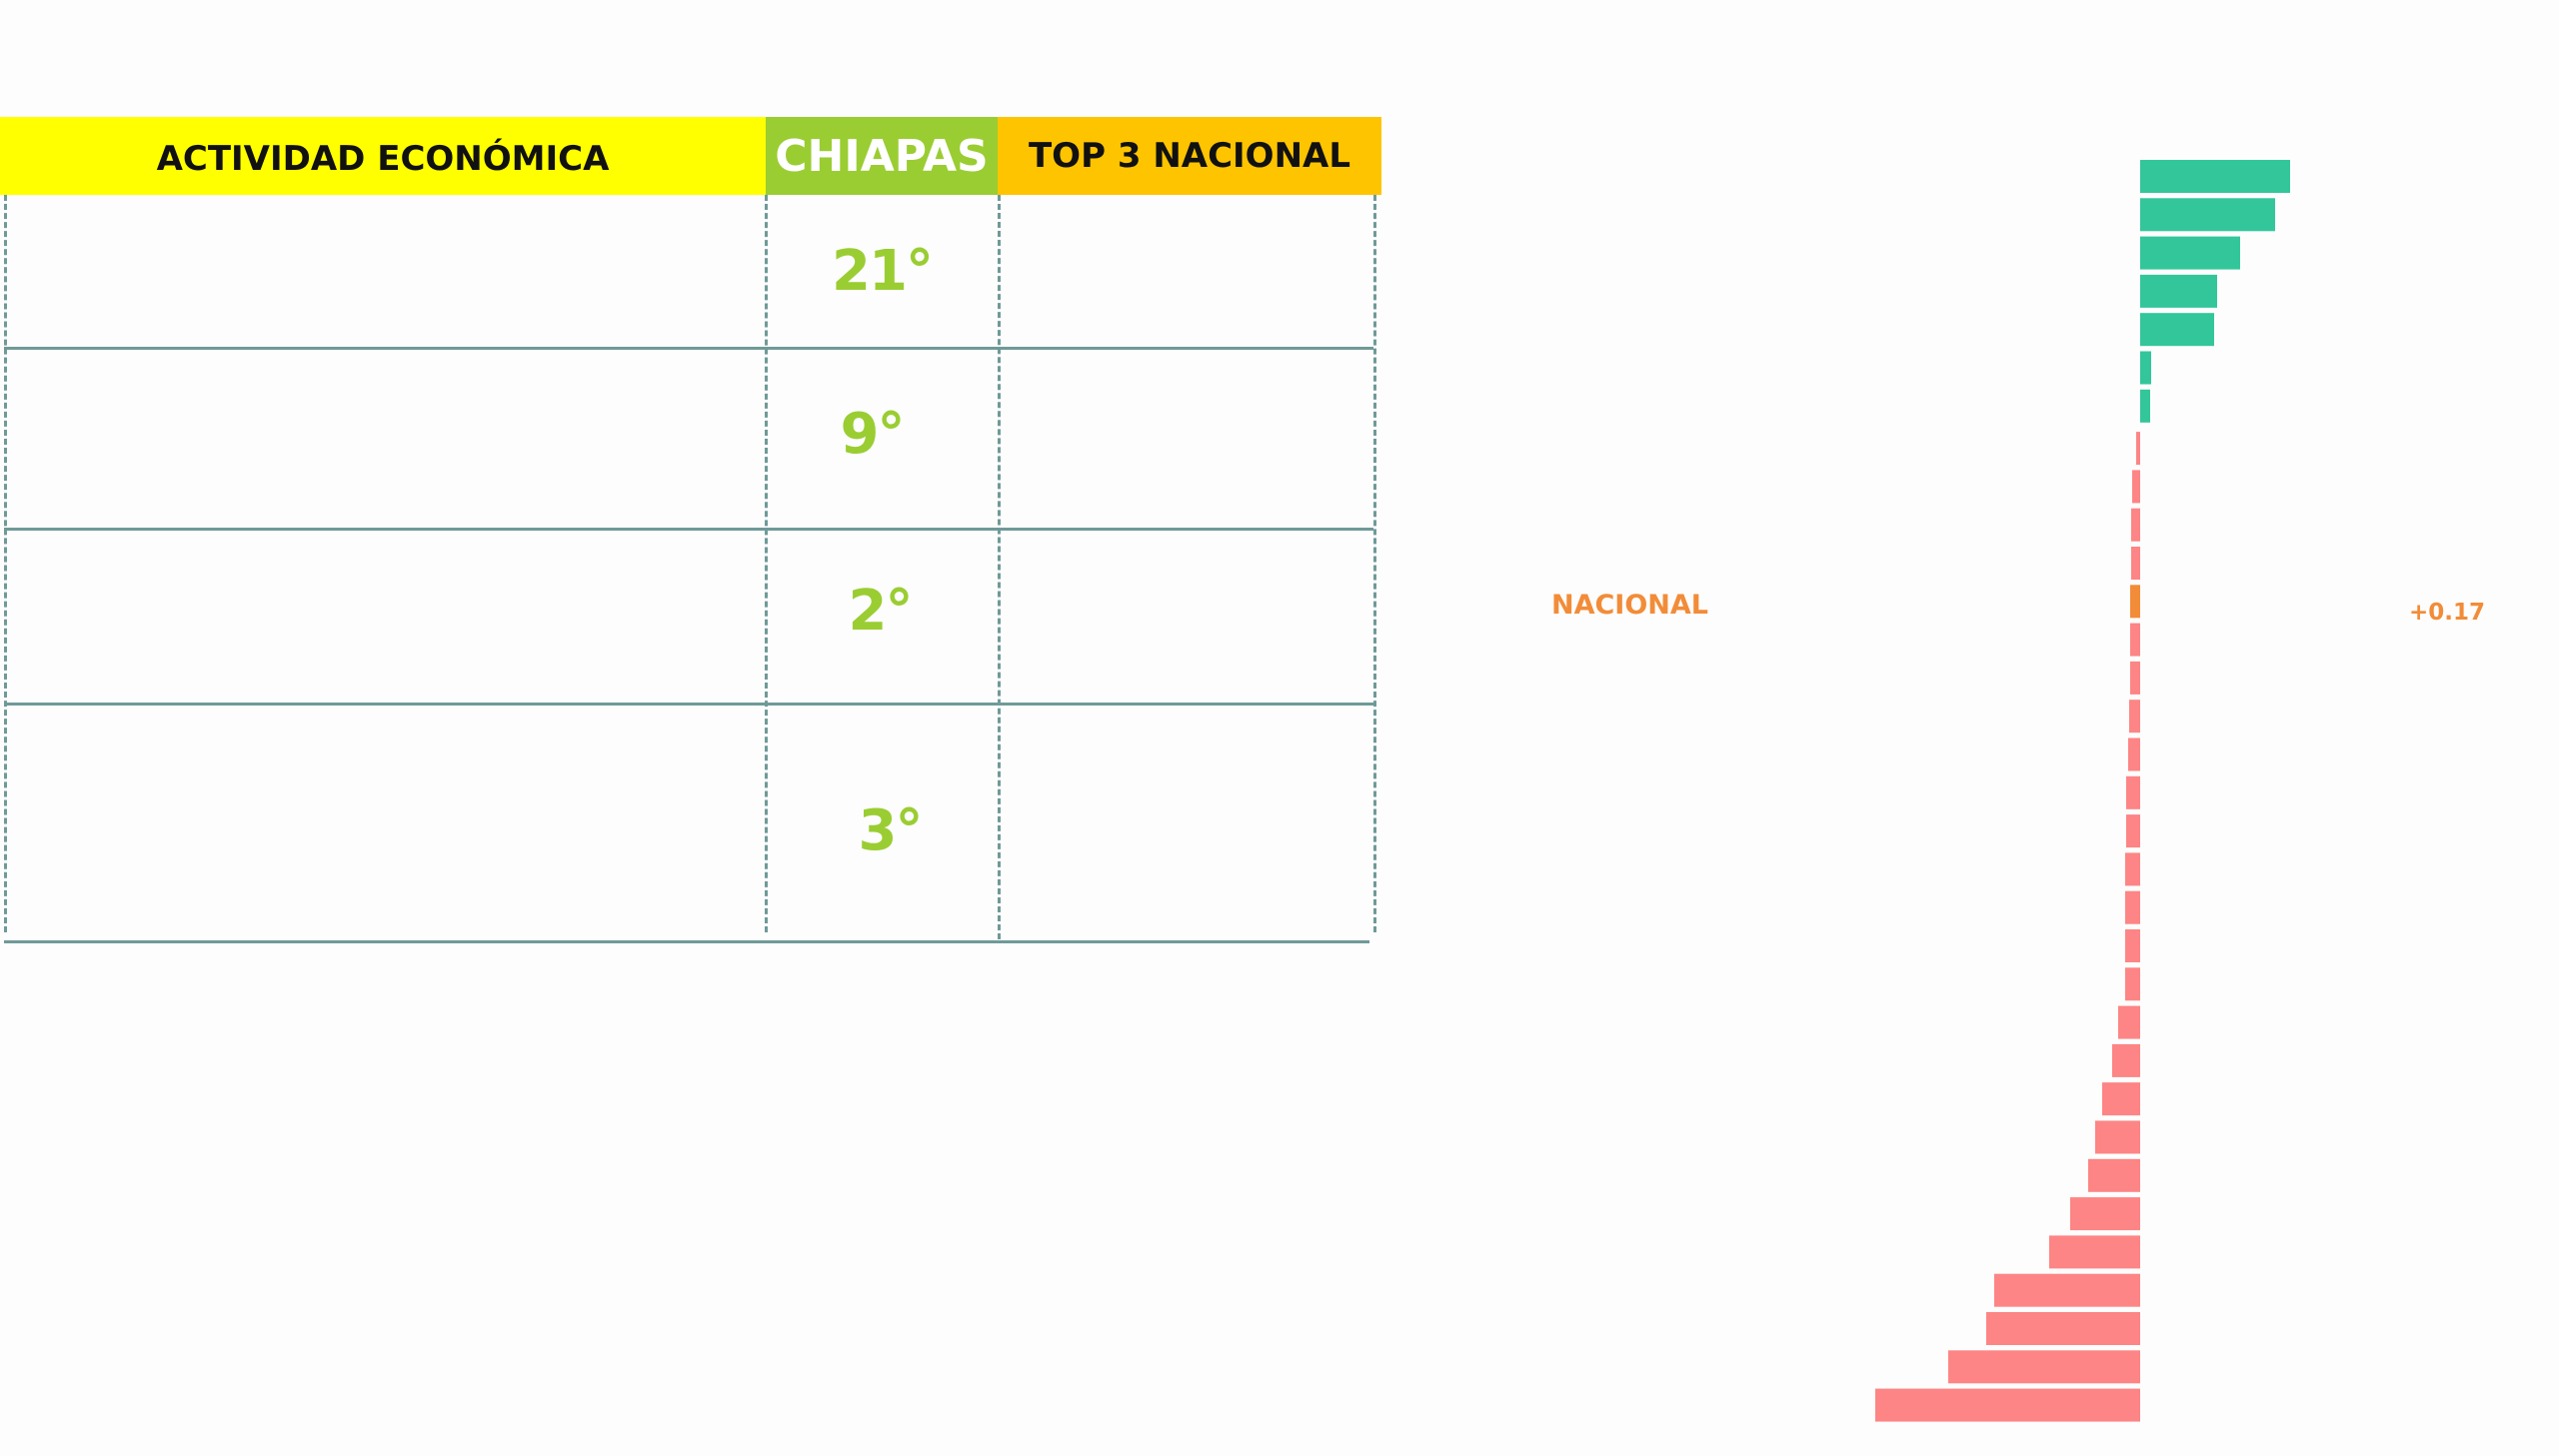 The width and height of the screenshot is (2559, 1456). Describe the element at coordinates (383, 156) in the screenshot. I see `header-actividad-economica: ACTIVIDAD ECONÓMICA` at that location.